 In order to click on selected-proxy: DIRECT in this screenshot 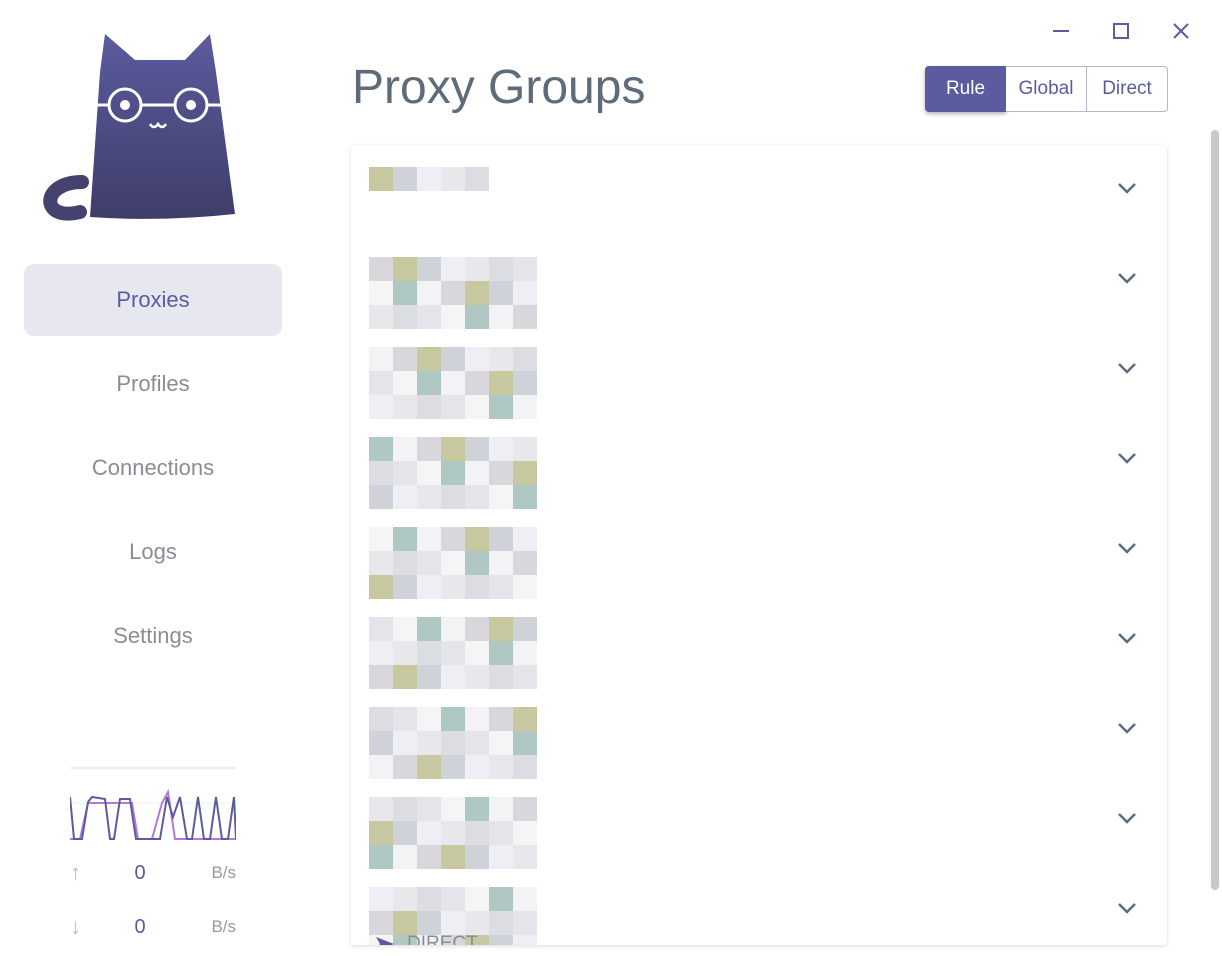, I will do `click(426, 939)`.